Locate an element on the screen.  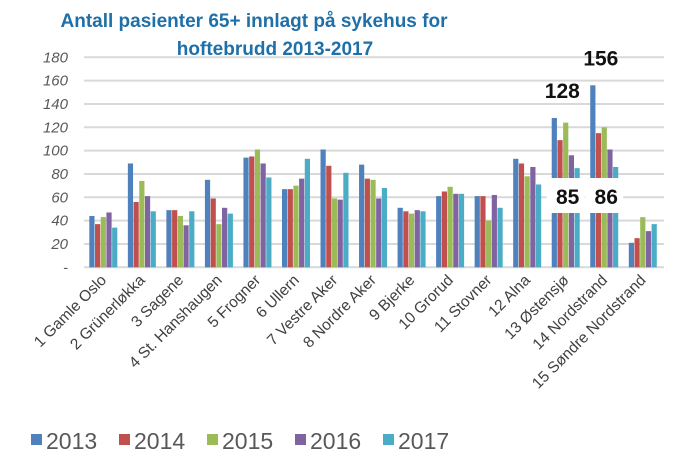
y-tick-label: 40 is located at coordinates (59, 221).